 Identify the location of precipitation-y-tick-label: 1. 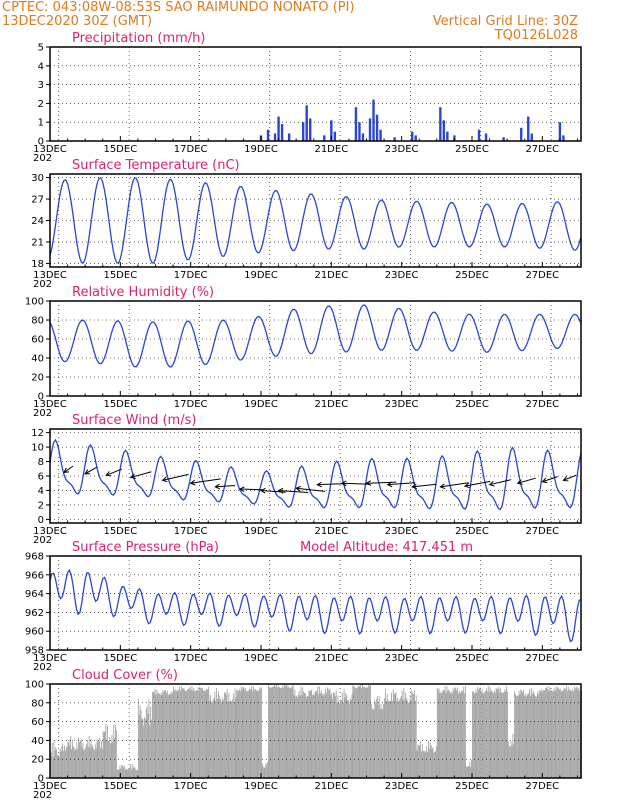
(41, 123).